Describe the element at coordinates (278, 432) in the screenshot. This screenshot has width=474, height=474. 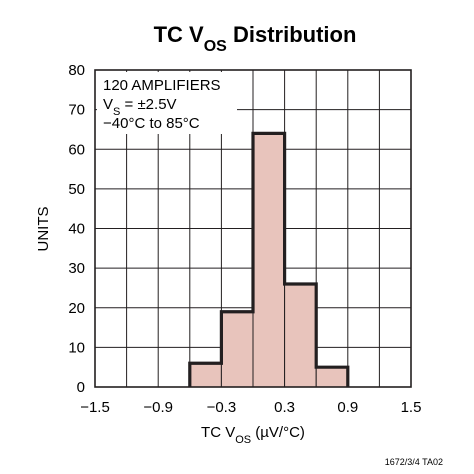
I see `x-axis-label-rest: (µV/°C)` at that location.